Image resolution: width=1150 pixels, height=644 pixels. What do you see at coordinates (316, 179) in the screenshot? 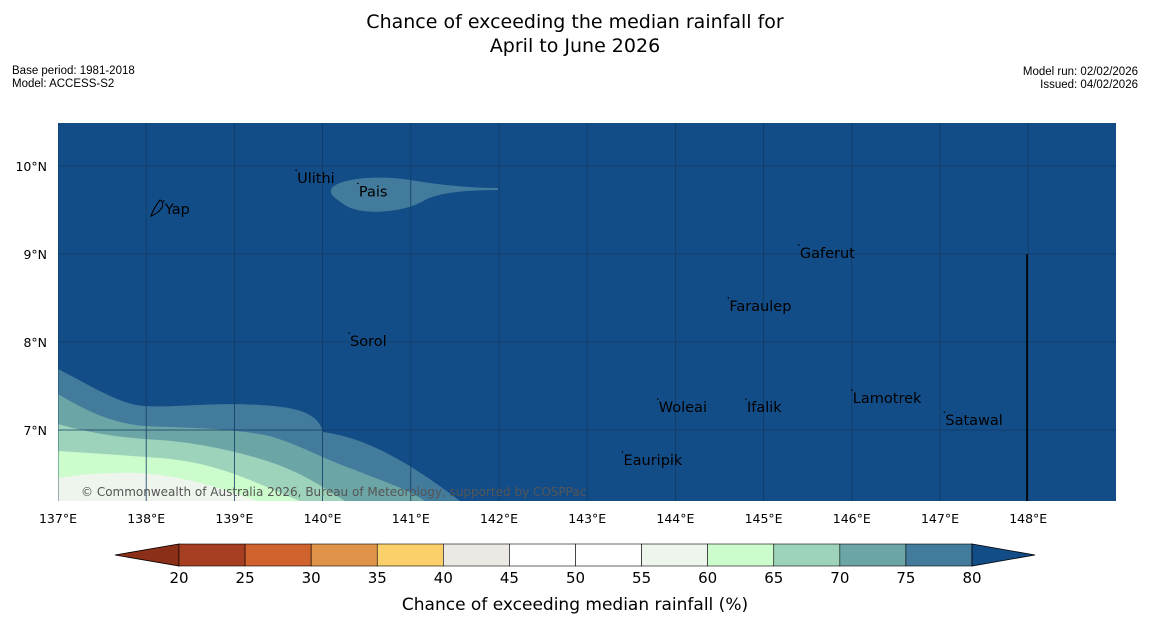
I see `place-label: Ulithi` at bounding box center [316, 179].